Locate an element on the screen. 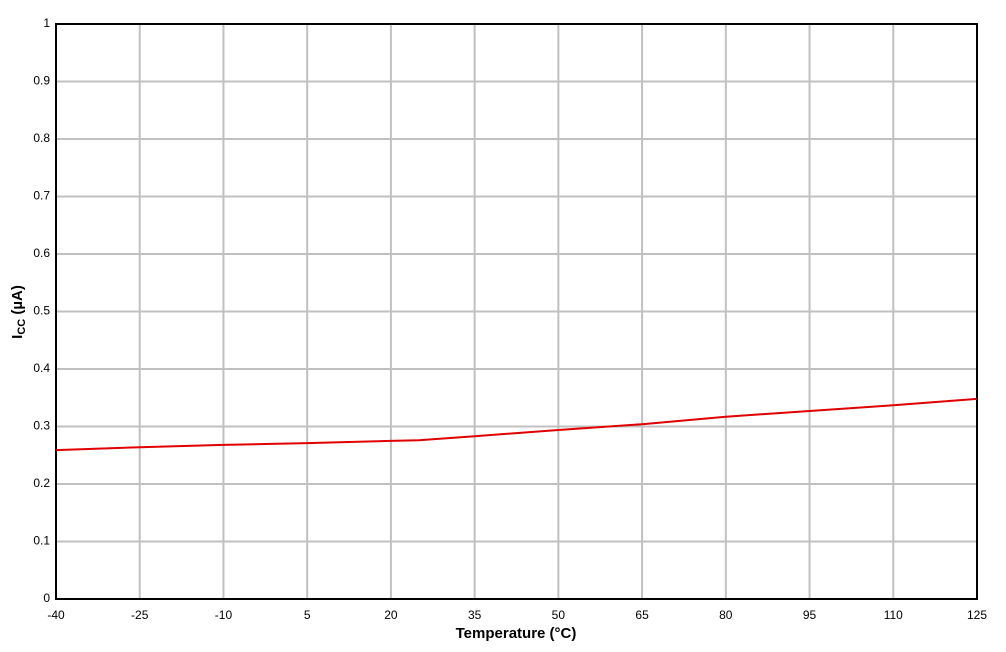  y-tick-label: 0.8 is located at coordinates (41, 138).